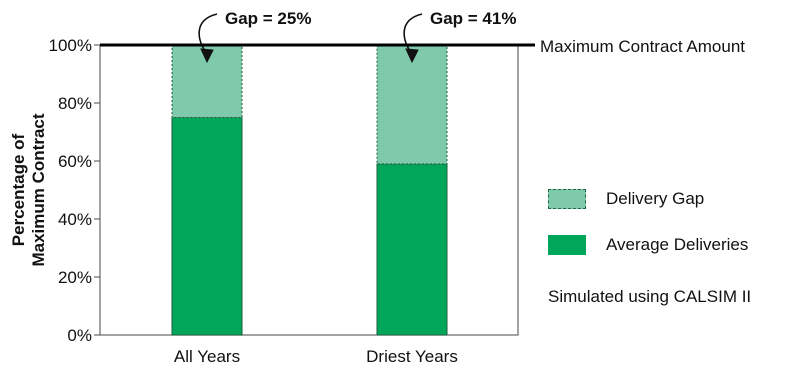 This screenshot has height=368, width=791. Describe the element at coordinates (567, 199) in the screenshot. I see `legend-swatch-delivery-gap` at that location.